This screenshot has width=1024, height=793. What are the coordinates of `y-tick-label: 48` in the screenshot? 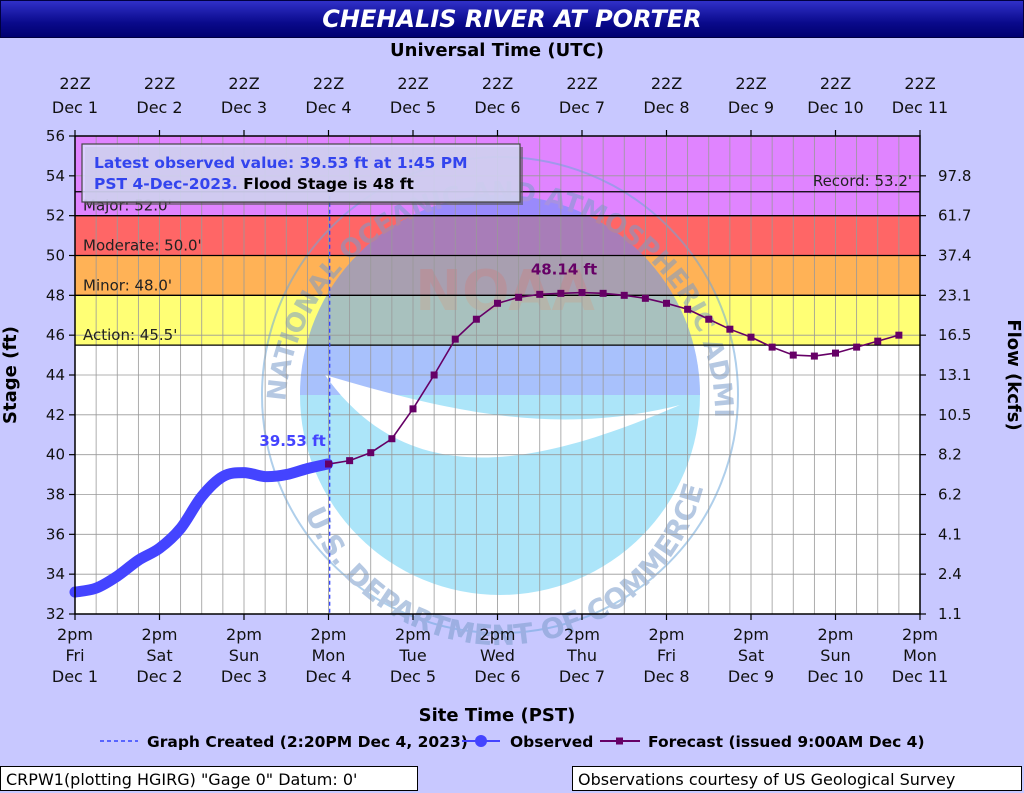 It's located at (55, 295).